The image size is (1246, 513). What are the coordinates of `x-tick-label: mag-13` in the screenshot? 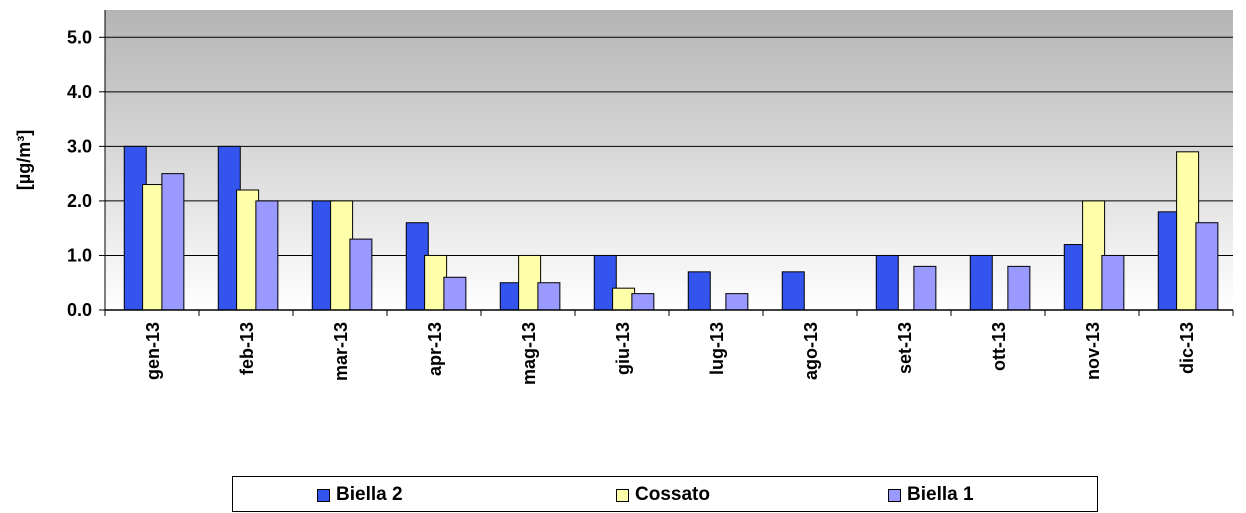 It's located at (529, 353).